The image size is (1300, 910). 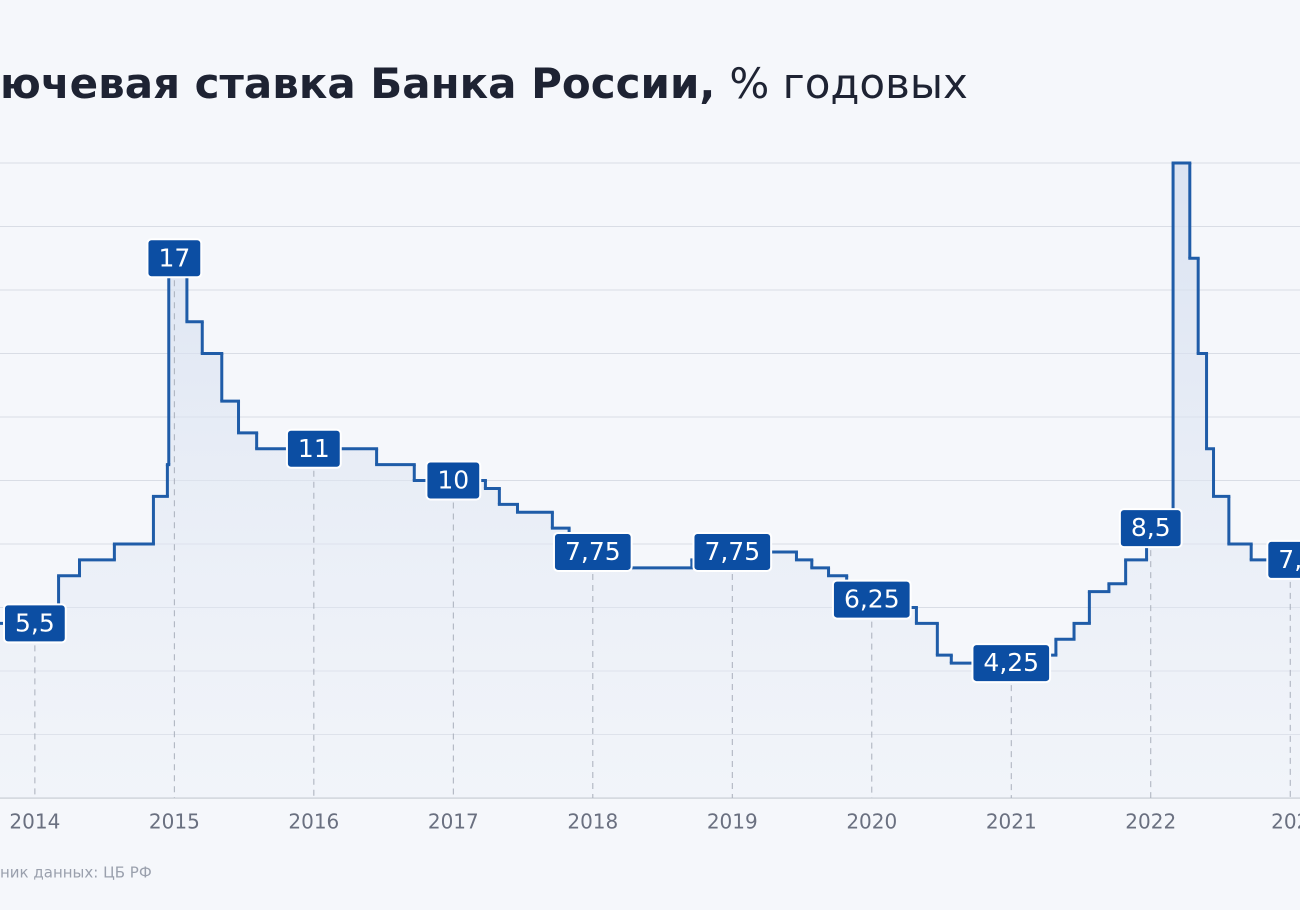 I want to click on annotation-label: 8,5, so click(x=1151, y=527).